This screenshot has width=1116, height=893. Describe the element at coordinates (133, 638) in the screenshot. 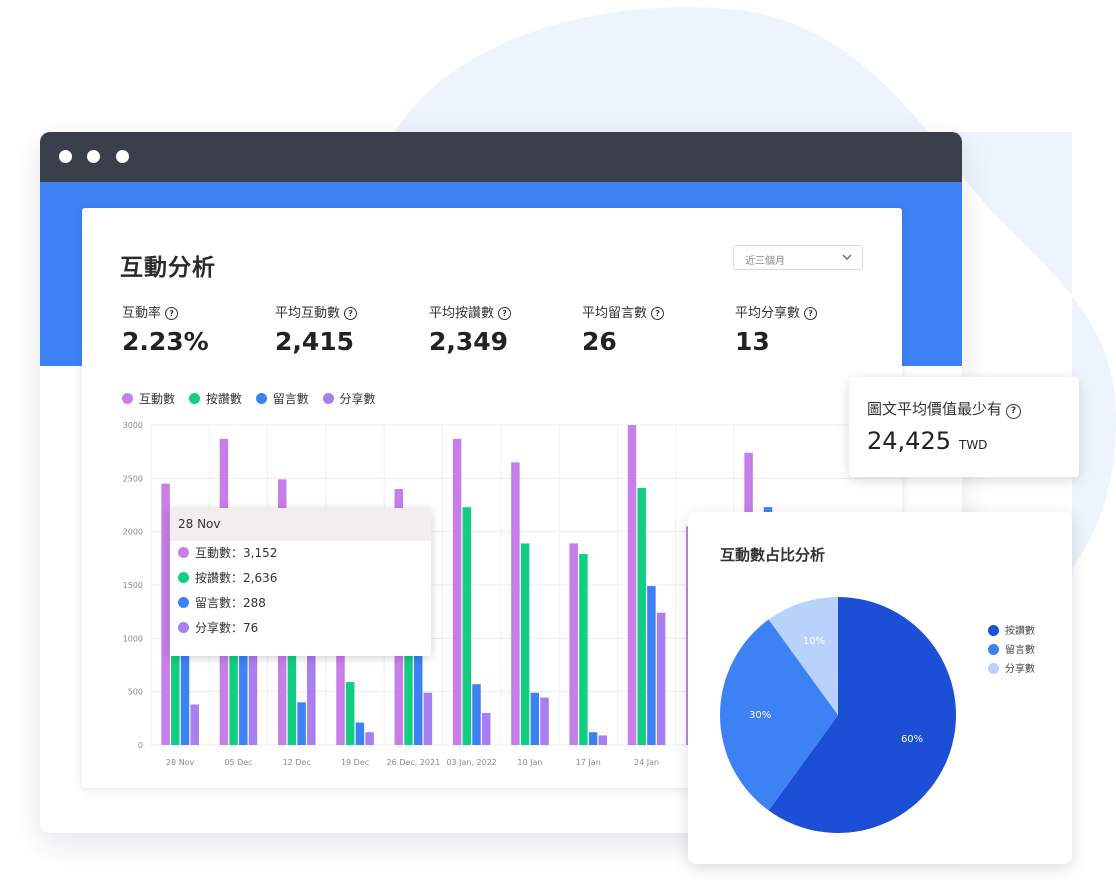

I see `y-tick-label: 1000` at that location.